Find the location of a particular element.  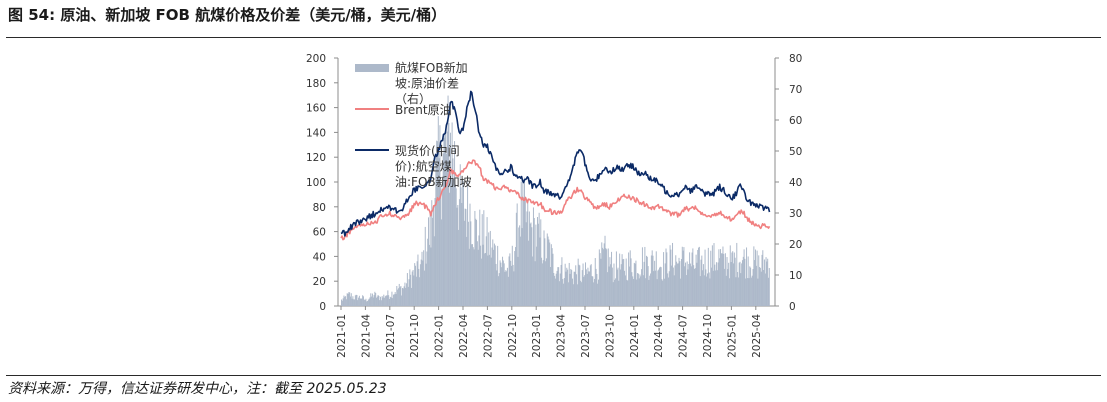

title-divider is located at coordinates (553, 37).